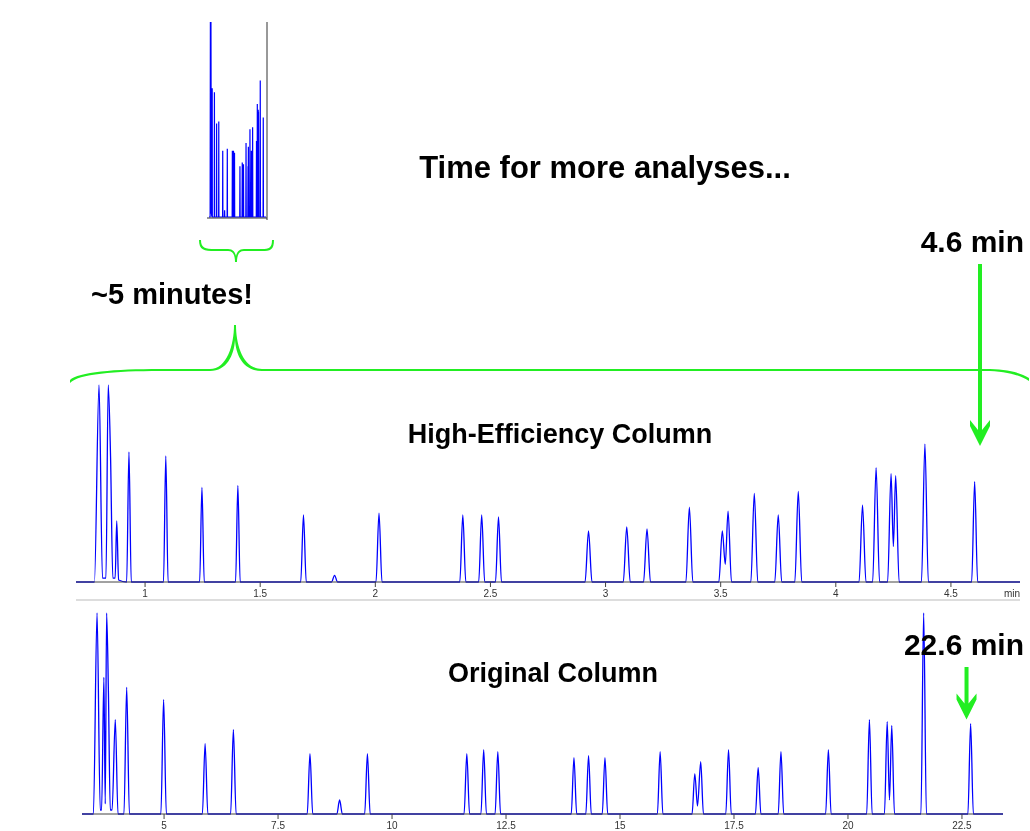  I want to click on x-tick-label: 4, so click(836, 593).